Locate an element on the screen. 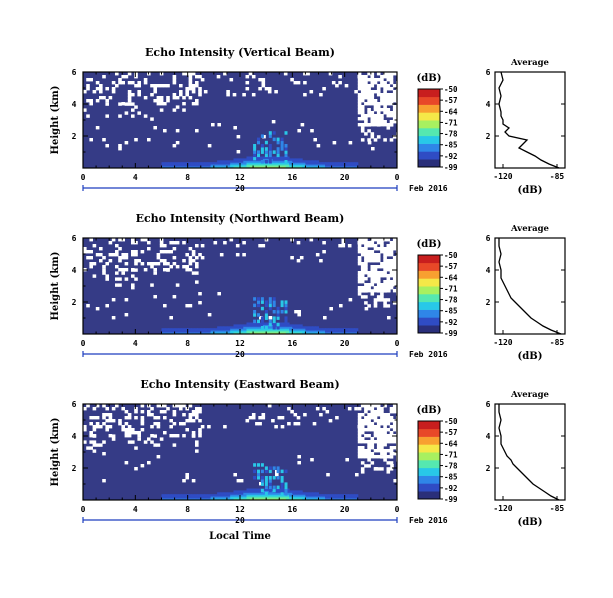  x-tick-label: 0 is located at coordinates (397, 177).